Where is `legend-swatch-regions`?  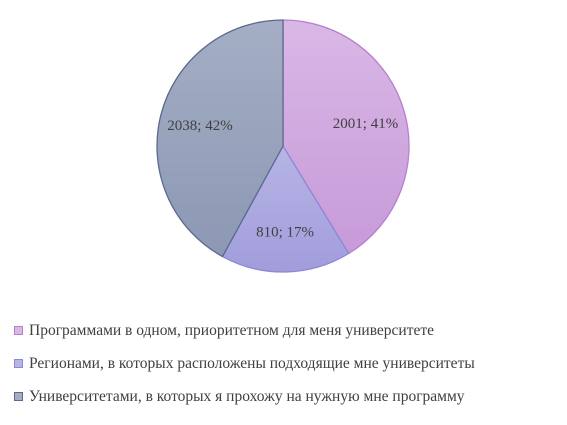 legend-swatch-regions is located at coordinates (18, 363).